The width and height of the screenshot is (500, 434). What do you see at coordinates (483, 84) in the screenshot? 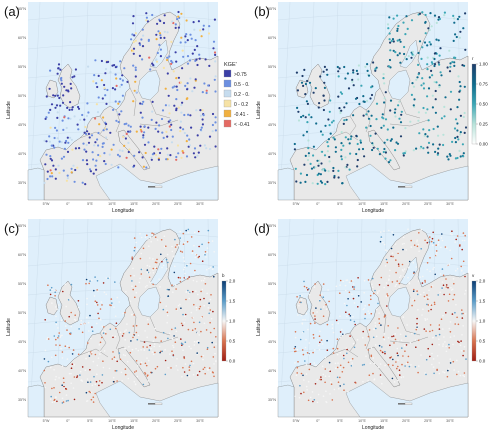
I see `colorbar-tick-label: 0.75` at bounding box center [483, 84].